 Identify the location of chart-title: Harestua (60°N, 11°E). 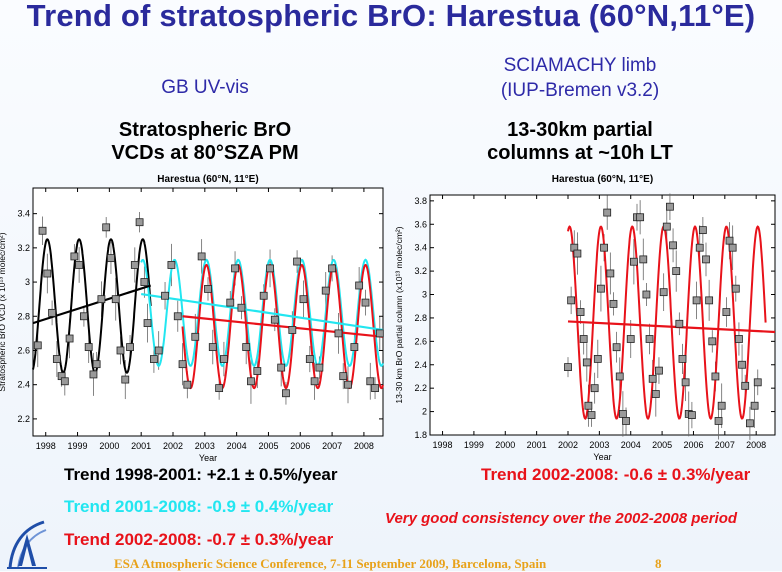
(602, 179).